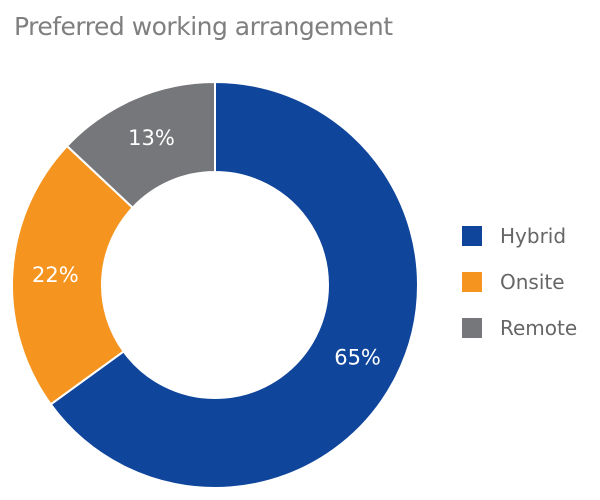 Image resolution: width=600 pixels, height=500 pixels. What do you see at coordinates (472, 282) in the screenshot?
I see `legend-swatch-onsite` at bounding box center [472, 282].